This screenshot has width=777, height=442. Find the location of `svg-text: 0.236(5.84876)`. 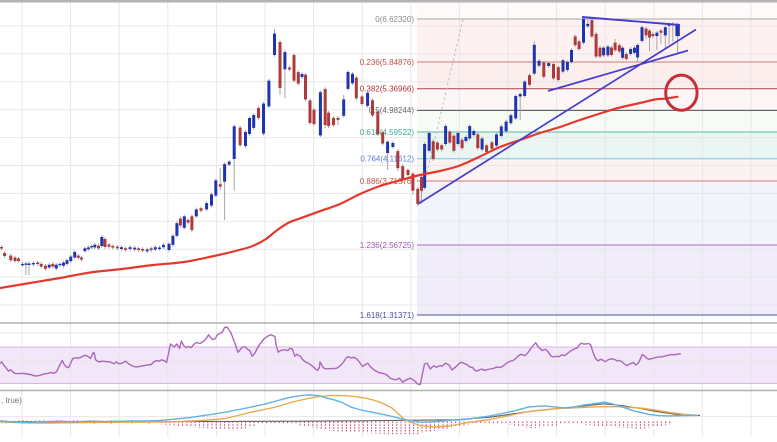

svg-text: 0.236(5.84876) is located at coordinates (387, 62).